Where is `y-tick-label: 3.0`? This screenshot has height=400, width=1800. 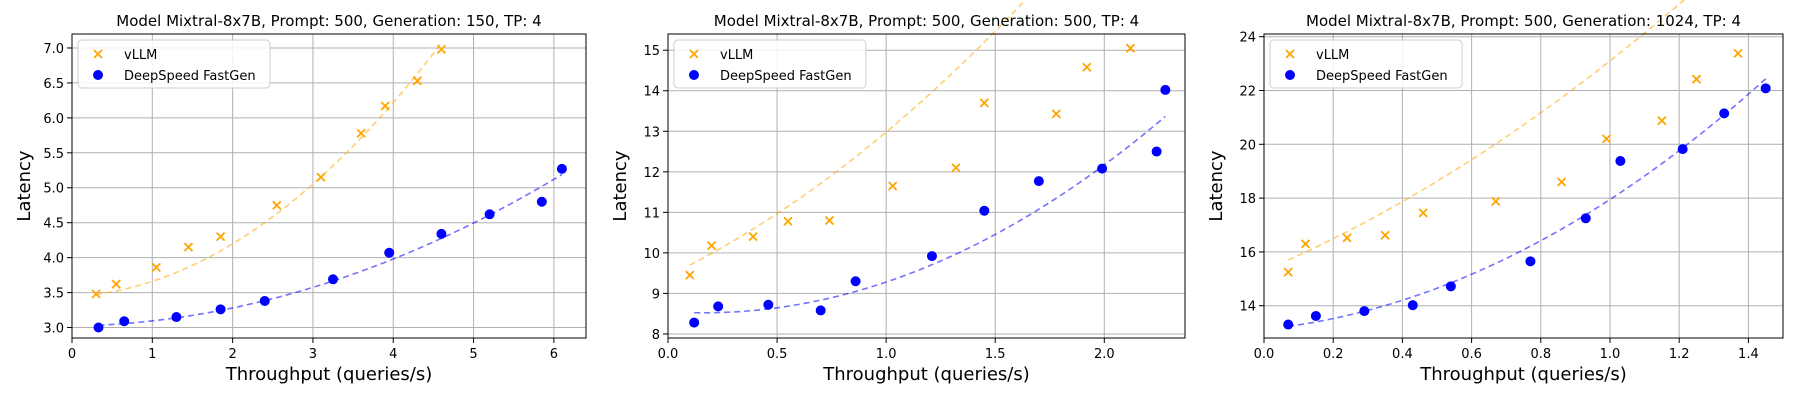
y-tick-label: 3.0 is located at coordinates (53, 329).